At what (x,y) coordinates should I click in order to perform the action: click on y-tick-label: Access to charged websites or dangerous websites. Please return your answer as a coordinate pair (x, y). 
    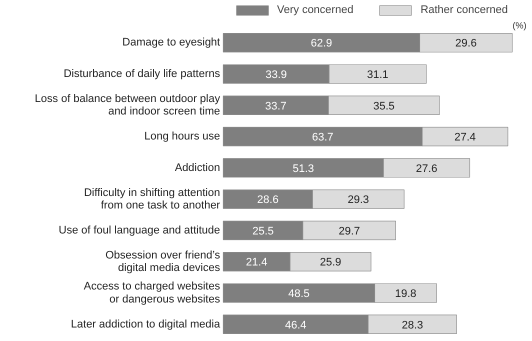
    Looking at the image, I should click on (152, 293).